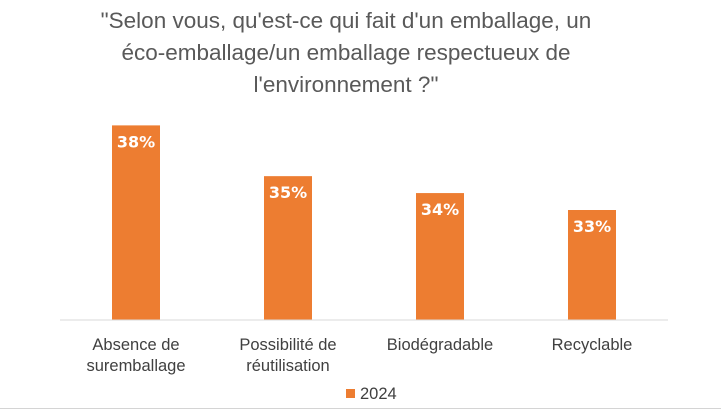 This screenshot has width=721, height=417. What do you see at coordinates (440, 345) in the screenshot?
I see `category-label-3-line-1: Biodégradable` at bounding box center [440, 345].